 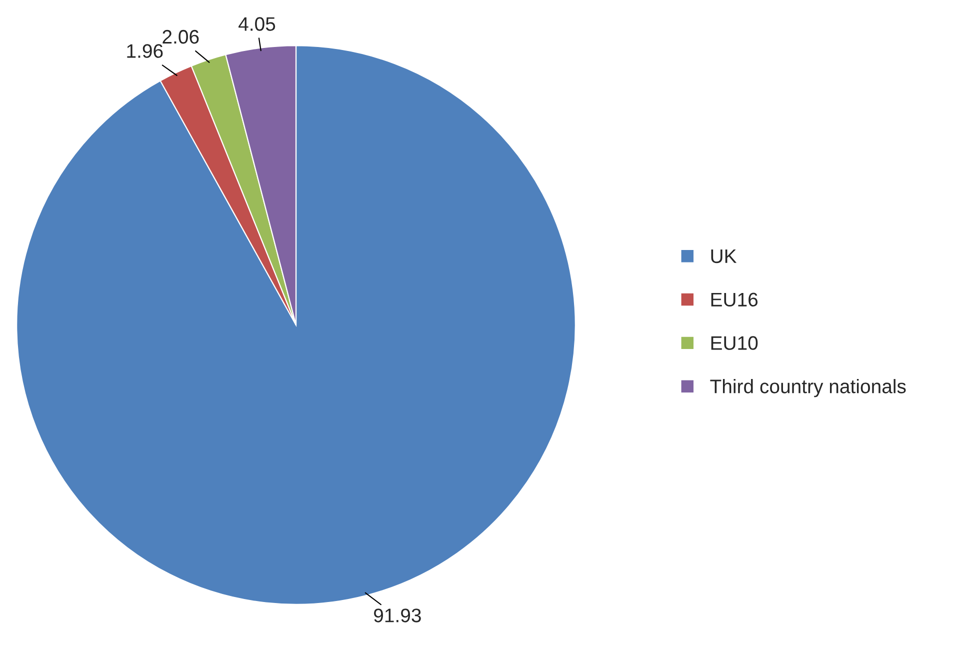 What do you see at coordinates (734, 299) in the screenshot?
I see `legend-label: EU16` at bounding box center [734, 299].